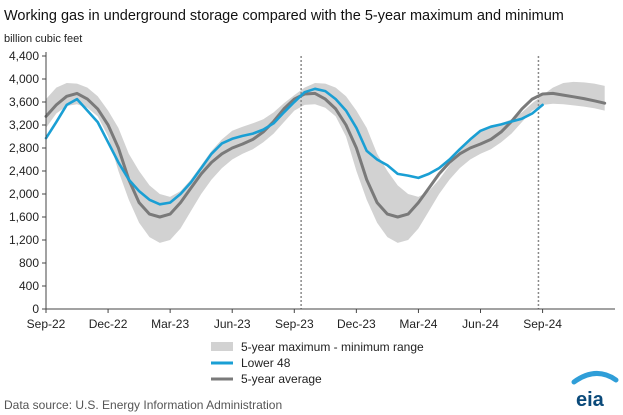  Describe the element at coordinates (294, 324) in the screenshot. I see `x-tick-label: Sep-23` at that location.